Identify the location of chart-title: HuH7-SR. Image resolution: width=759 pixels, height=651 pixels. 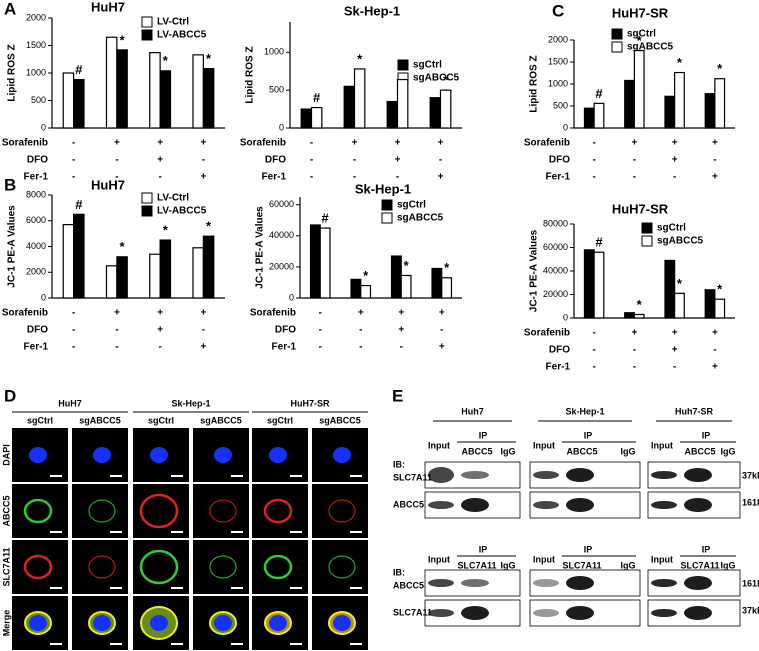
(640, 12).